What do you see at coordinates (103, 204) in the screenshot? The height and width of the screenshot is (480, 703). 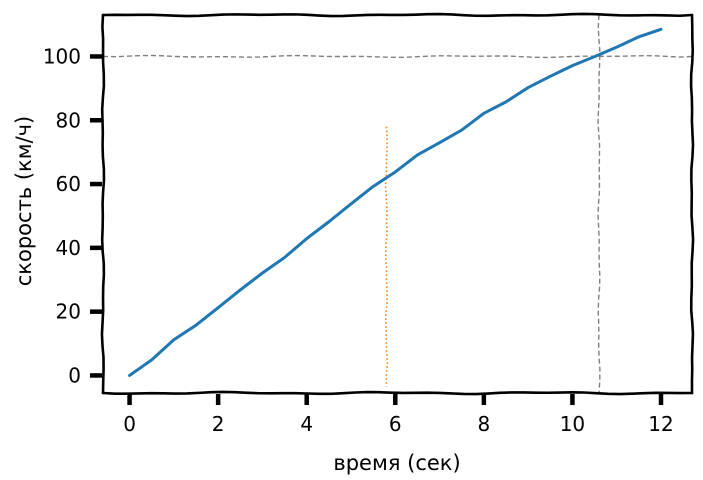 I see `axis-spine-left` at bounding box center [103, 204].